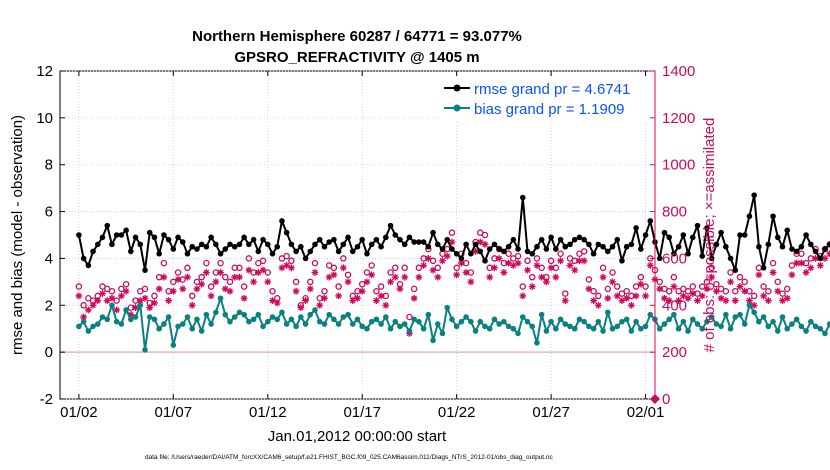  I want to click on x-tick-label: 02/01, so click(646, 412).